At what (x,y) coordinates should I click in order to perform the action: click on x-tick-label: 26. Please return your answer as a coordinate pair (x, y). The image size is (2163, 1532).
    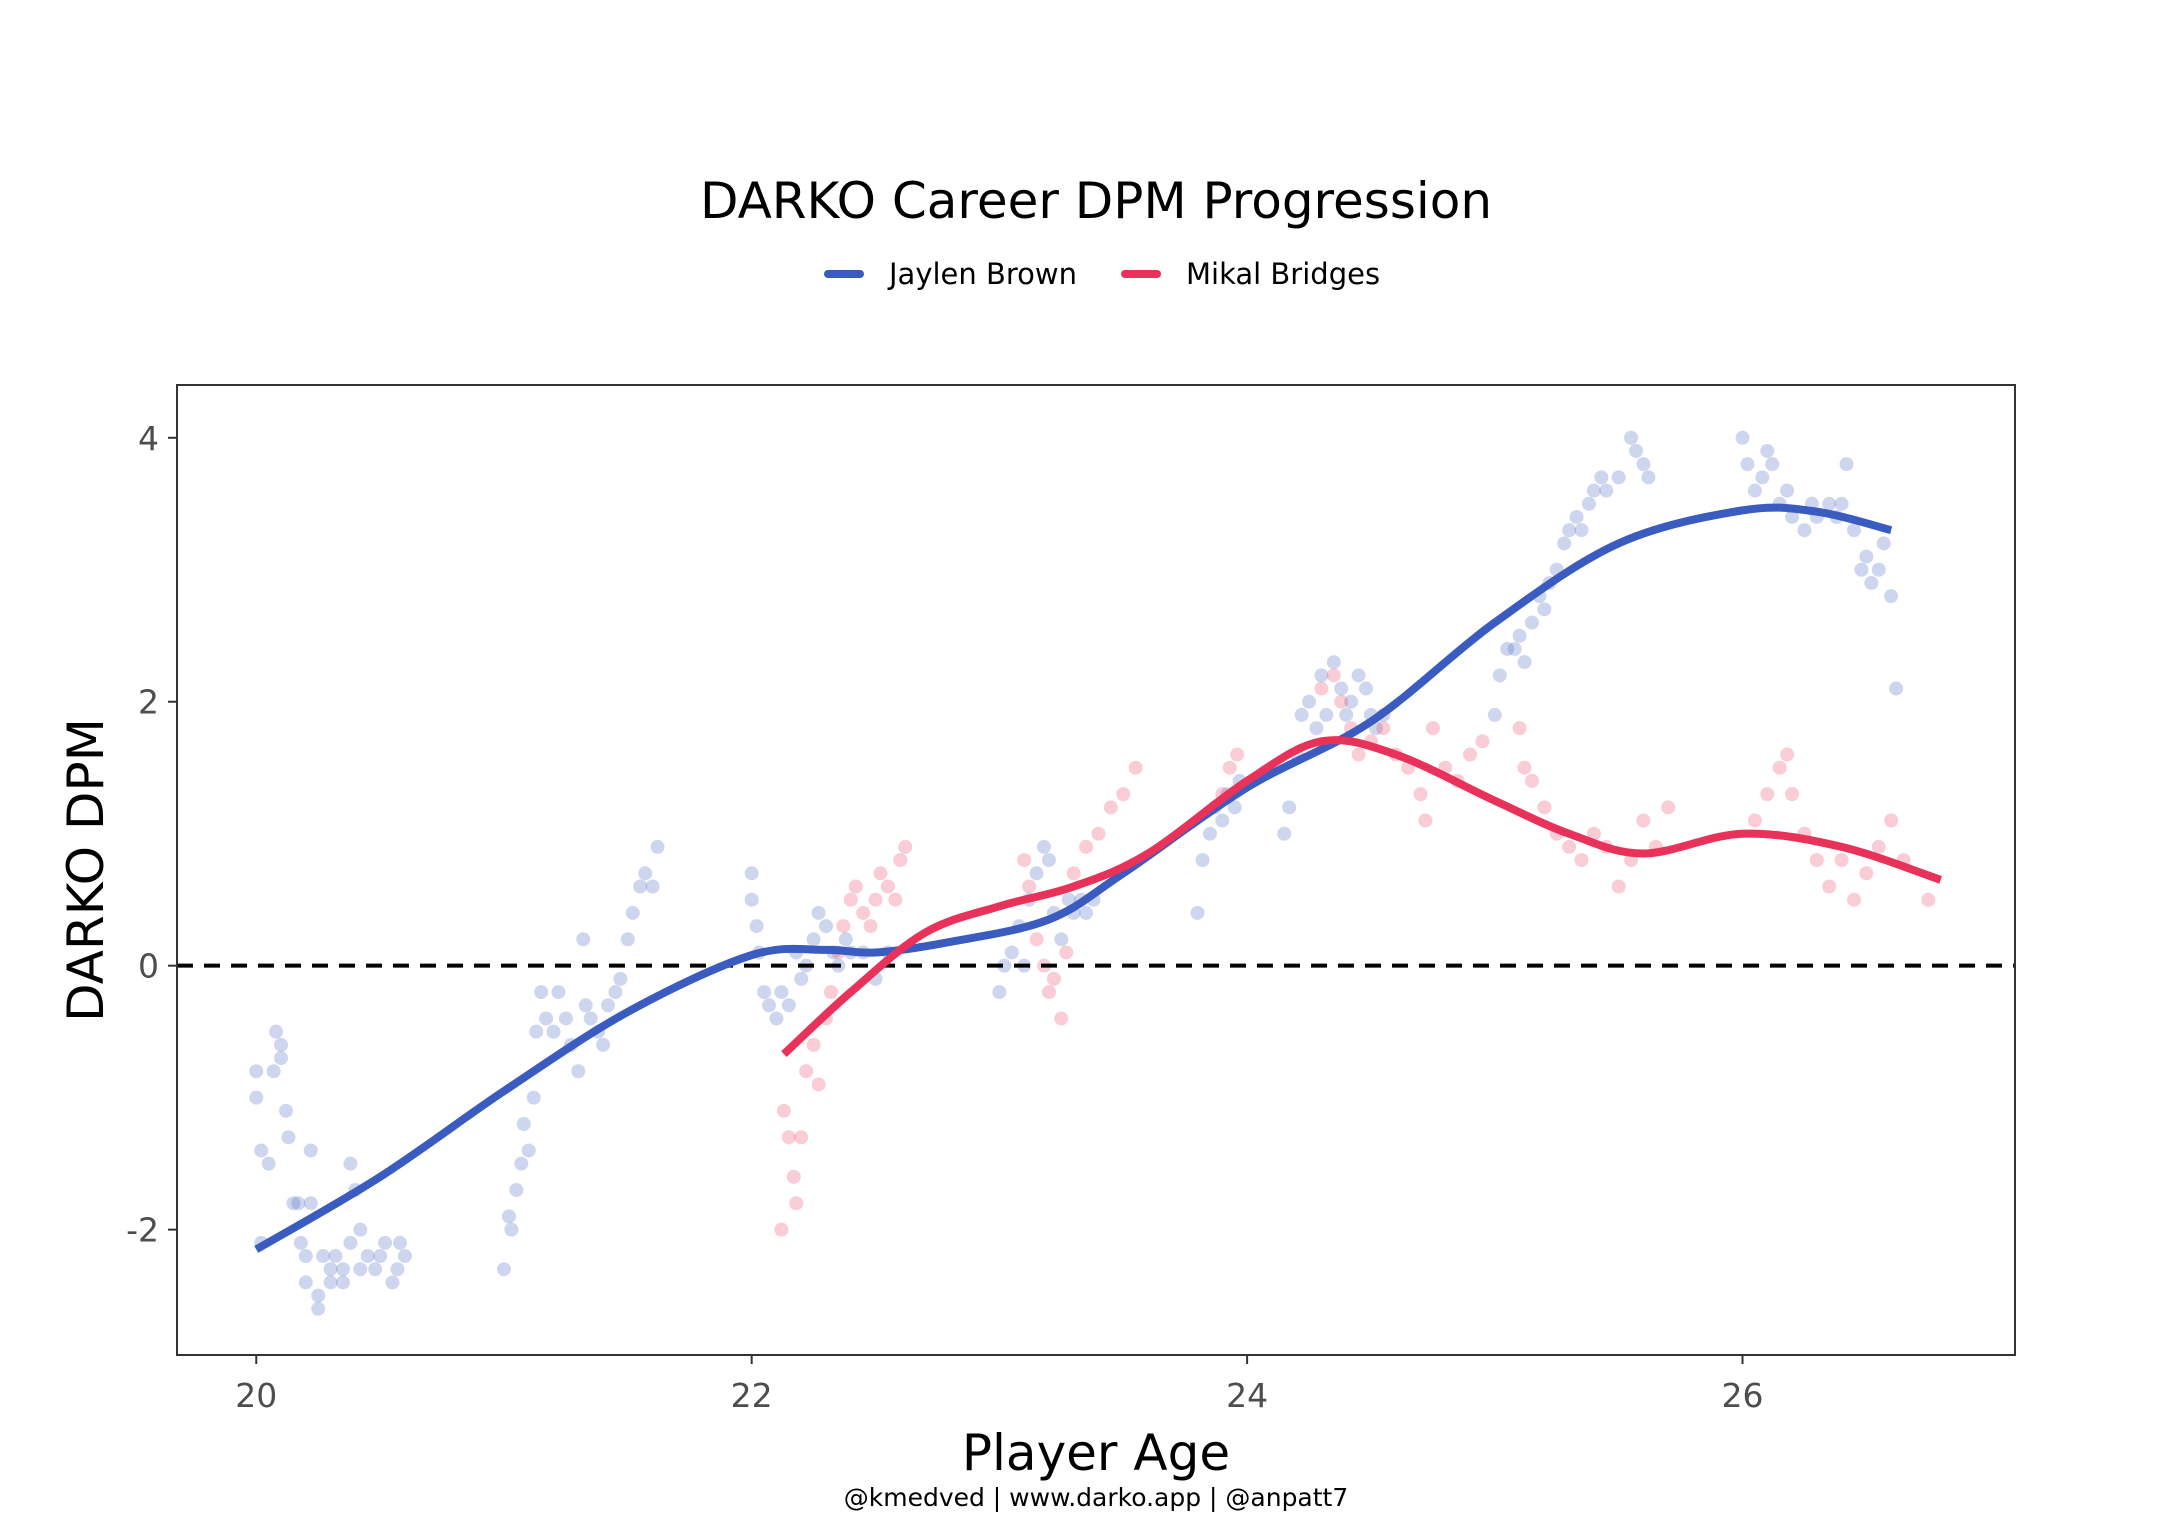
    Looking at the image, I should click on (1743, 1395).